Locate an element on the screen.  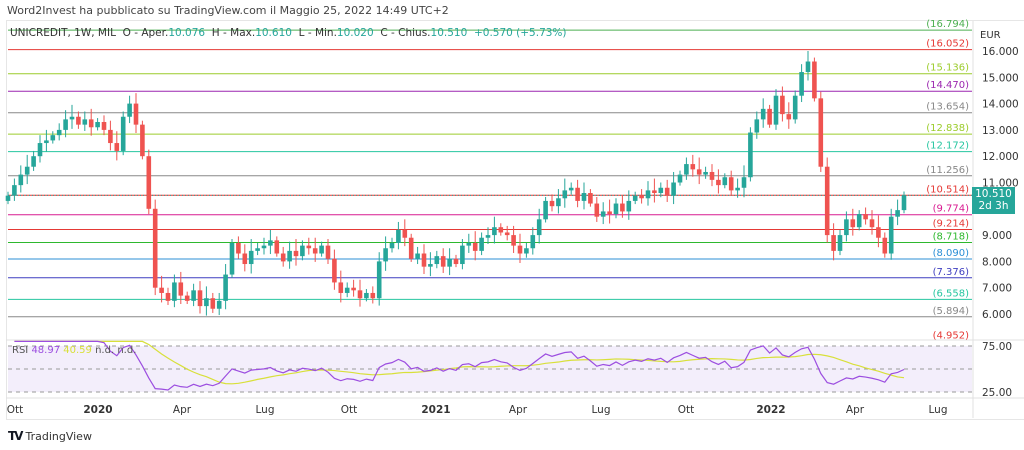
rsi-value: 48.97 is located at coordinates (46, 350).